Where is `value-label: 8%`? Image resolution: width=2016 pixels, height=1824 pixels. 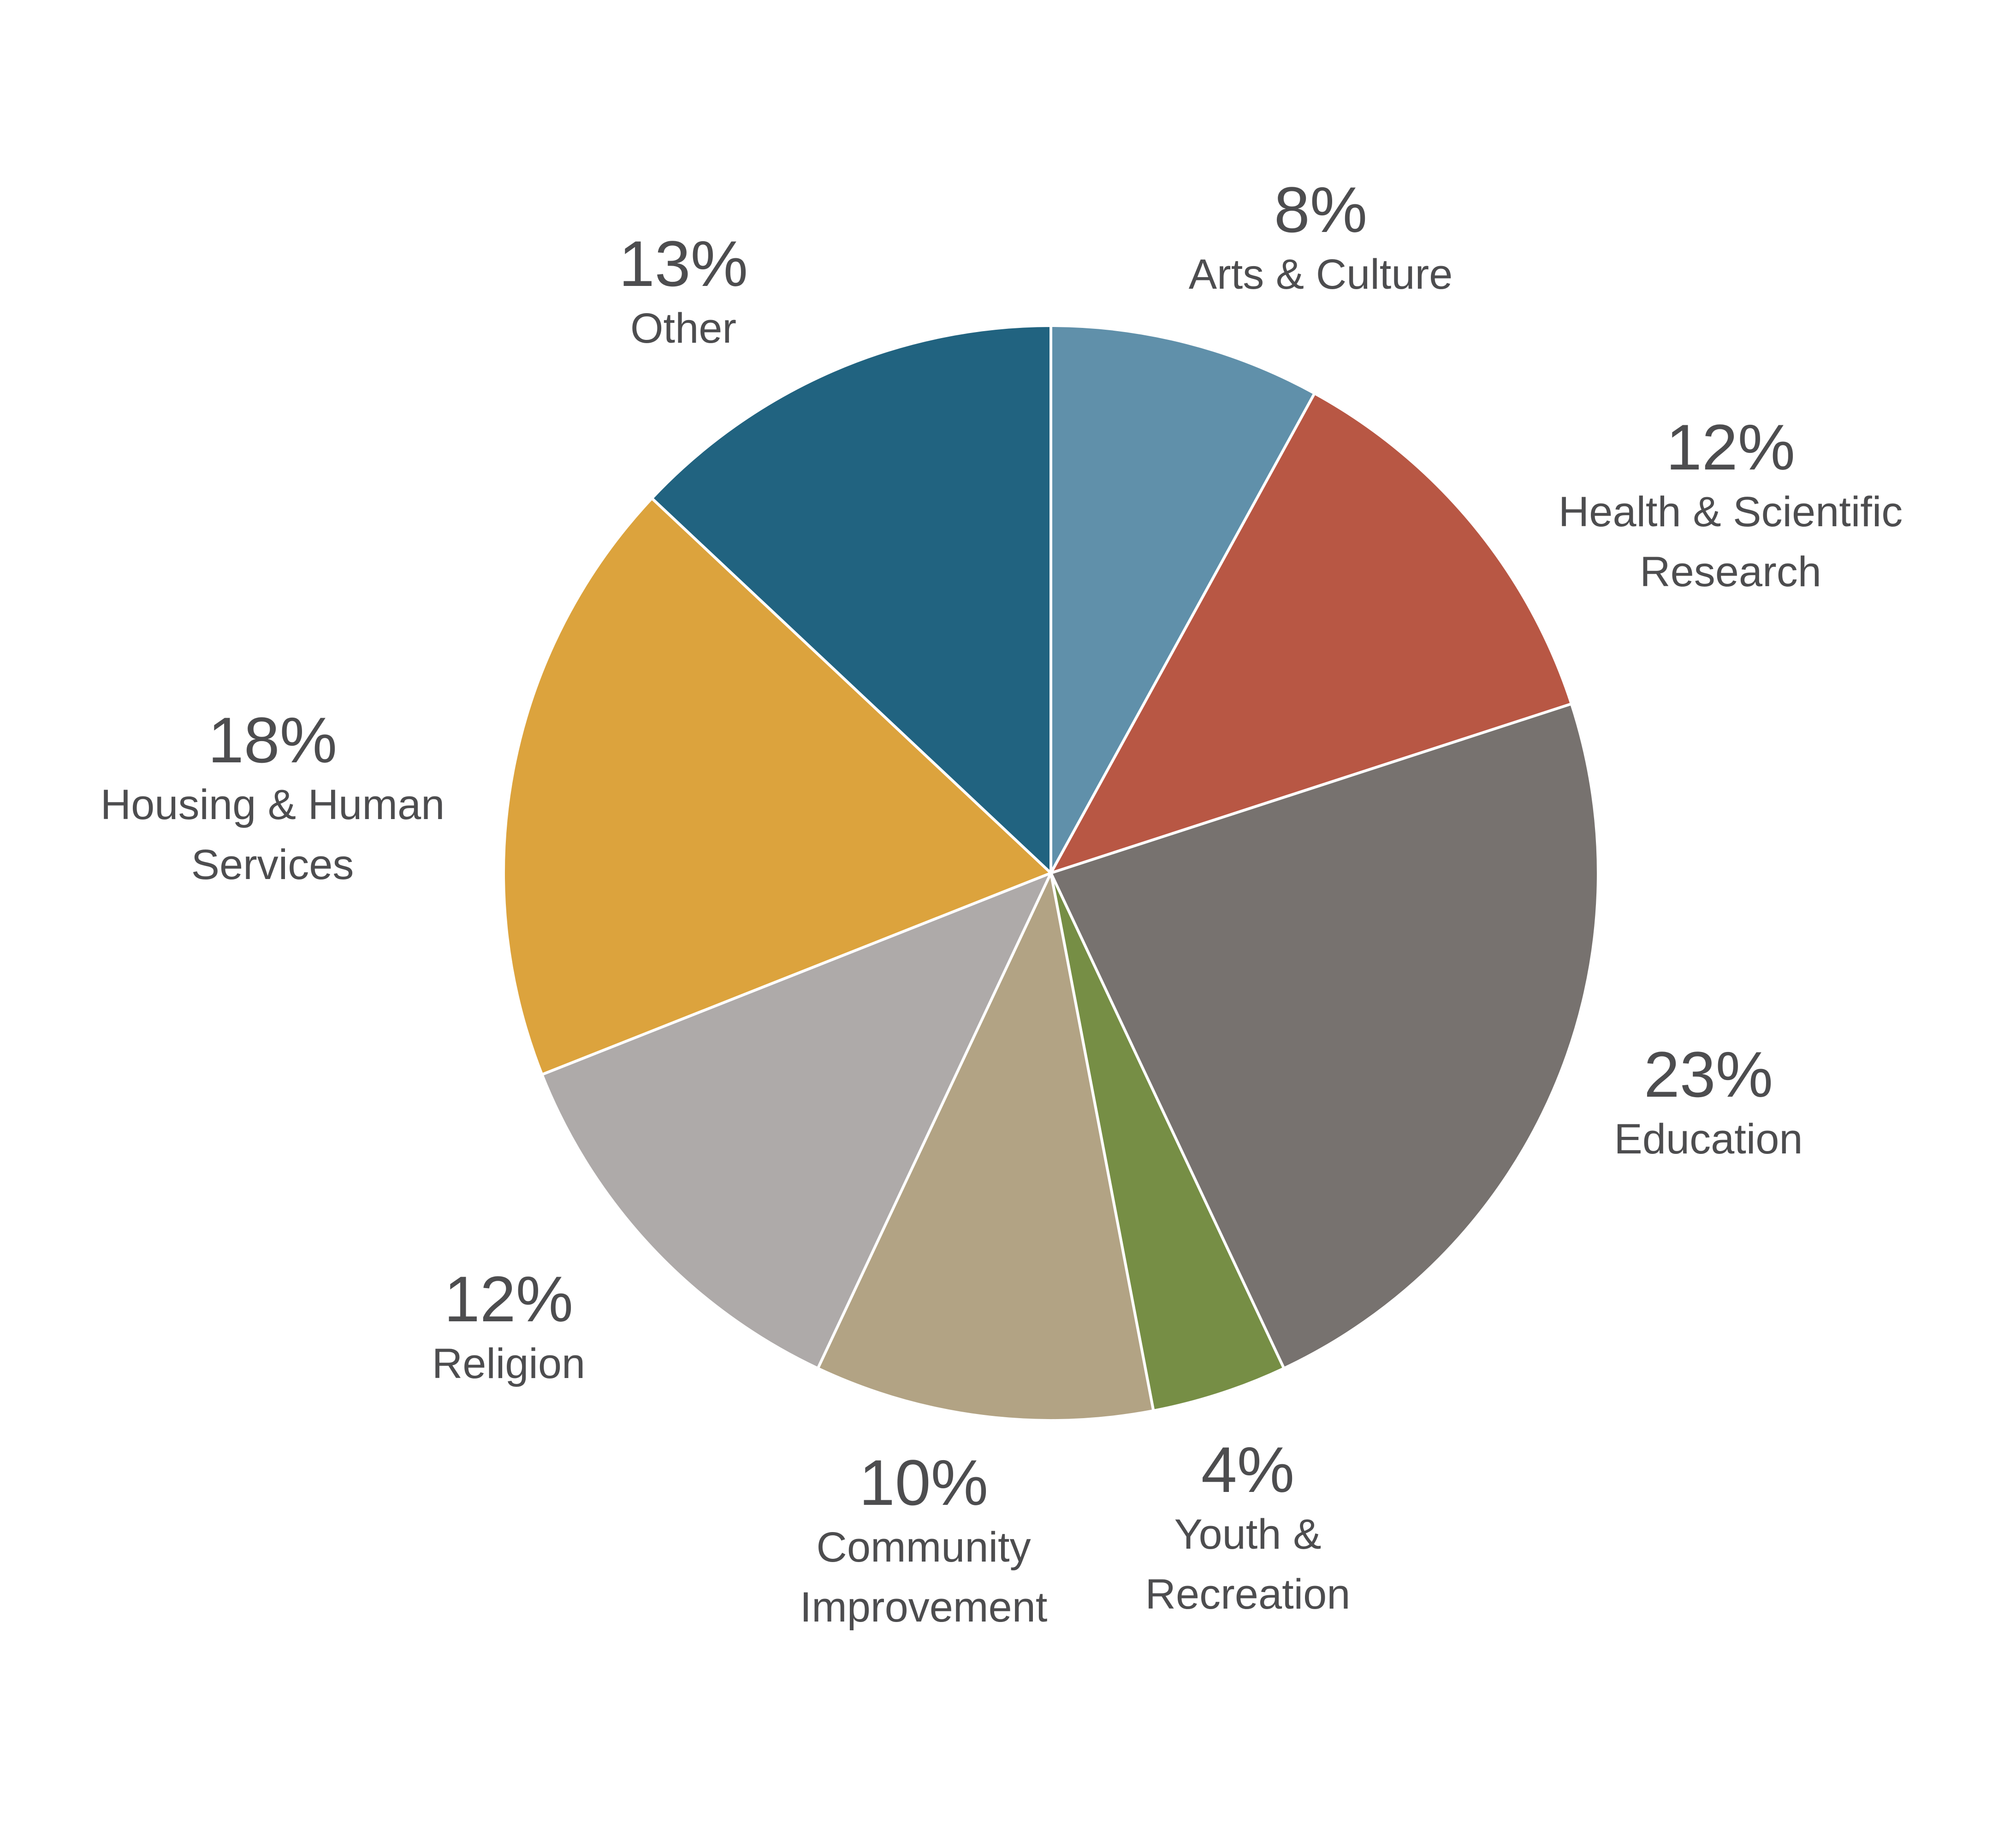
value-label: 8% is located at coordinates (1321, 209).